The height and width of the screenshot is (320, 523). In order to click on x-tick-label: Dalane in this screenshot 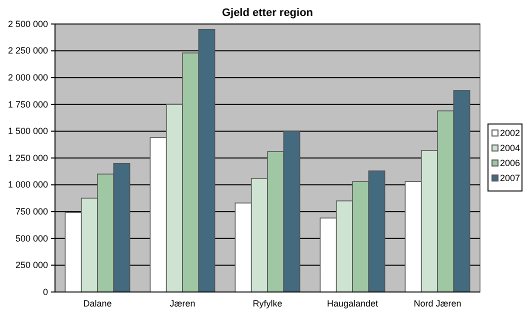, I will do `click(97, 303)`.